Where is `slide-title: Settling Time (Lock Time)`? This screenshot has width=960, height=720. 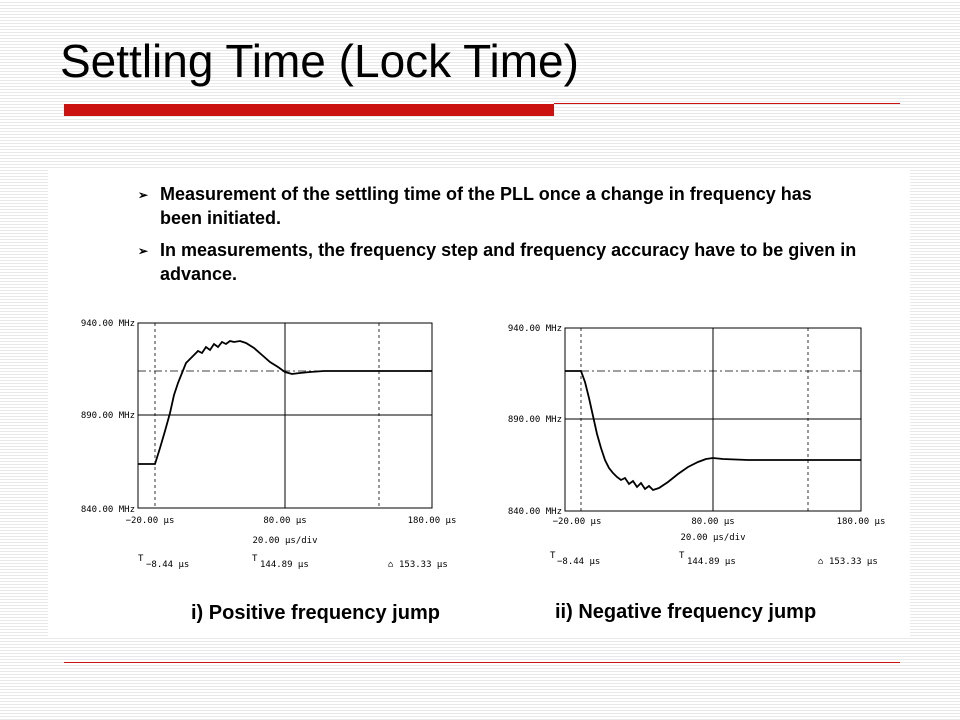
slide-title: Settling Time (Lock Time) is located at coordinates (319, 61).